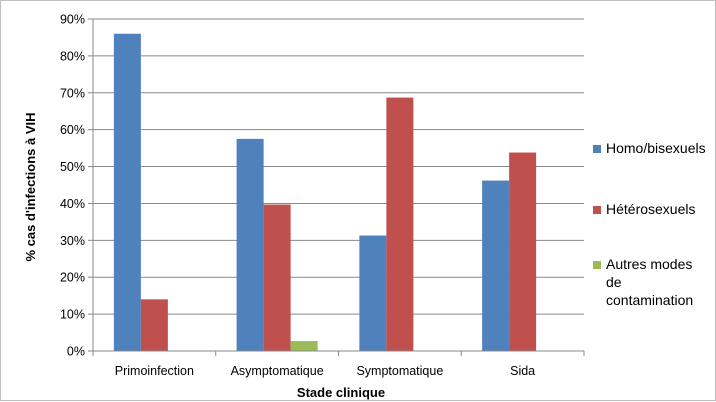 The width and height of the screenshot is (716, 402). Describe the element at coordinates (72, 315) in the screenshot. I see `y-tick-label: 10%` at that location.